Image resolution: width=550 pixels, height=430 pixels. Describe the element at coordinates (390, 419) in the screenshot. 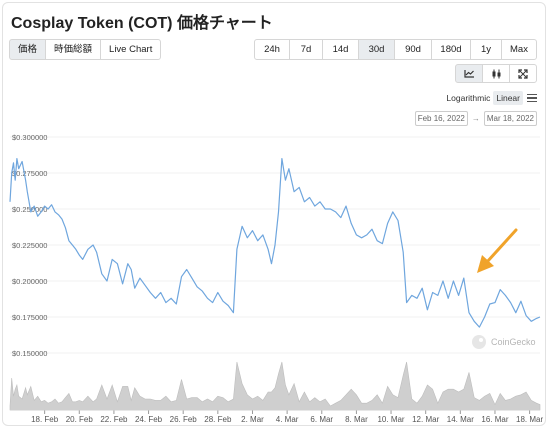

I see `x-tick-label: 10. Mar` at that location.